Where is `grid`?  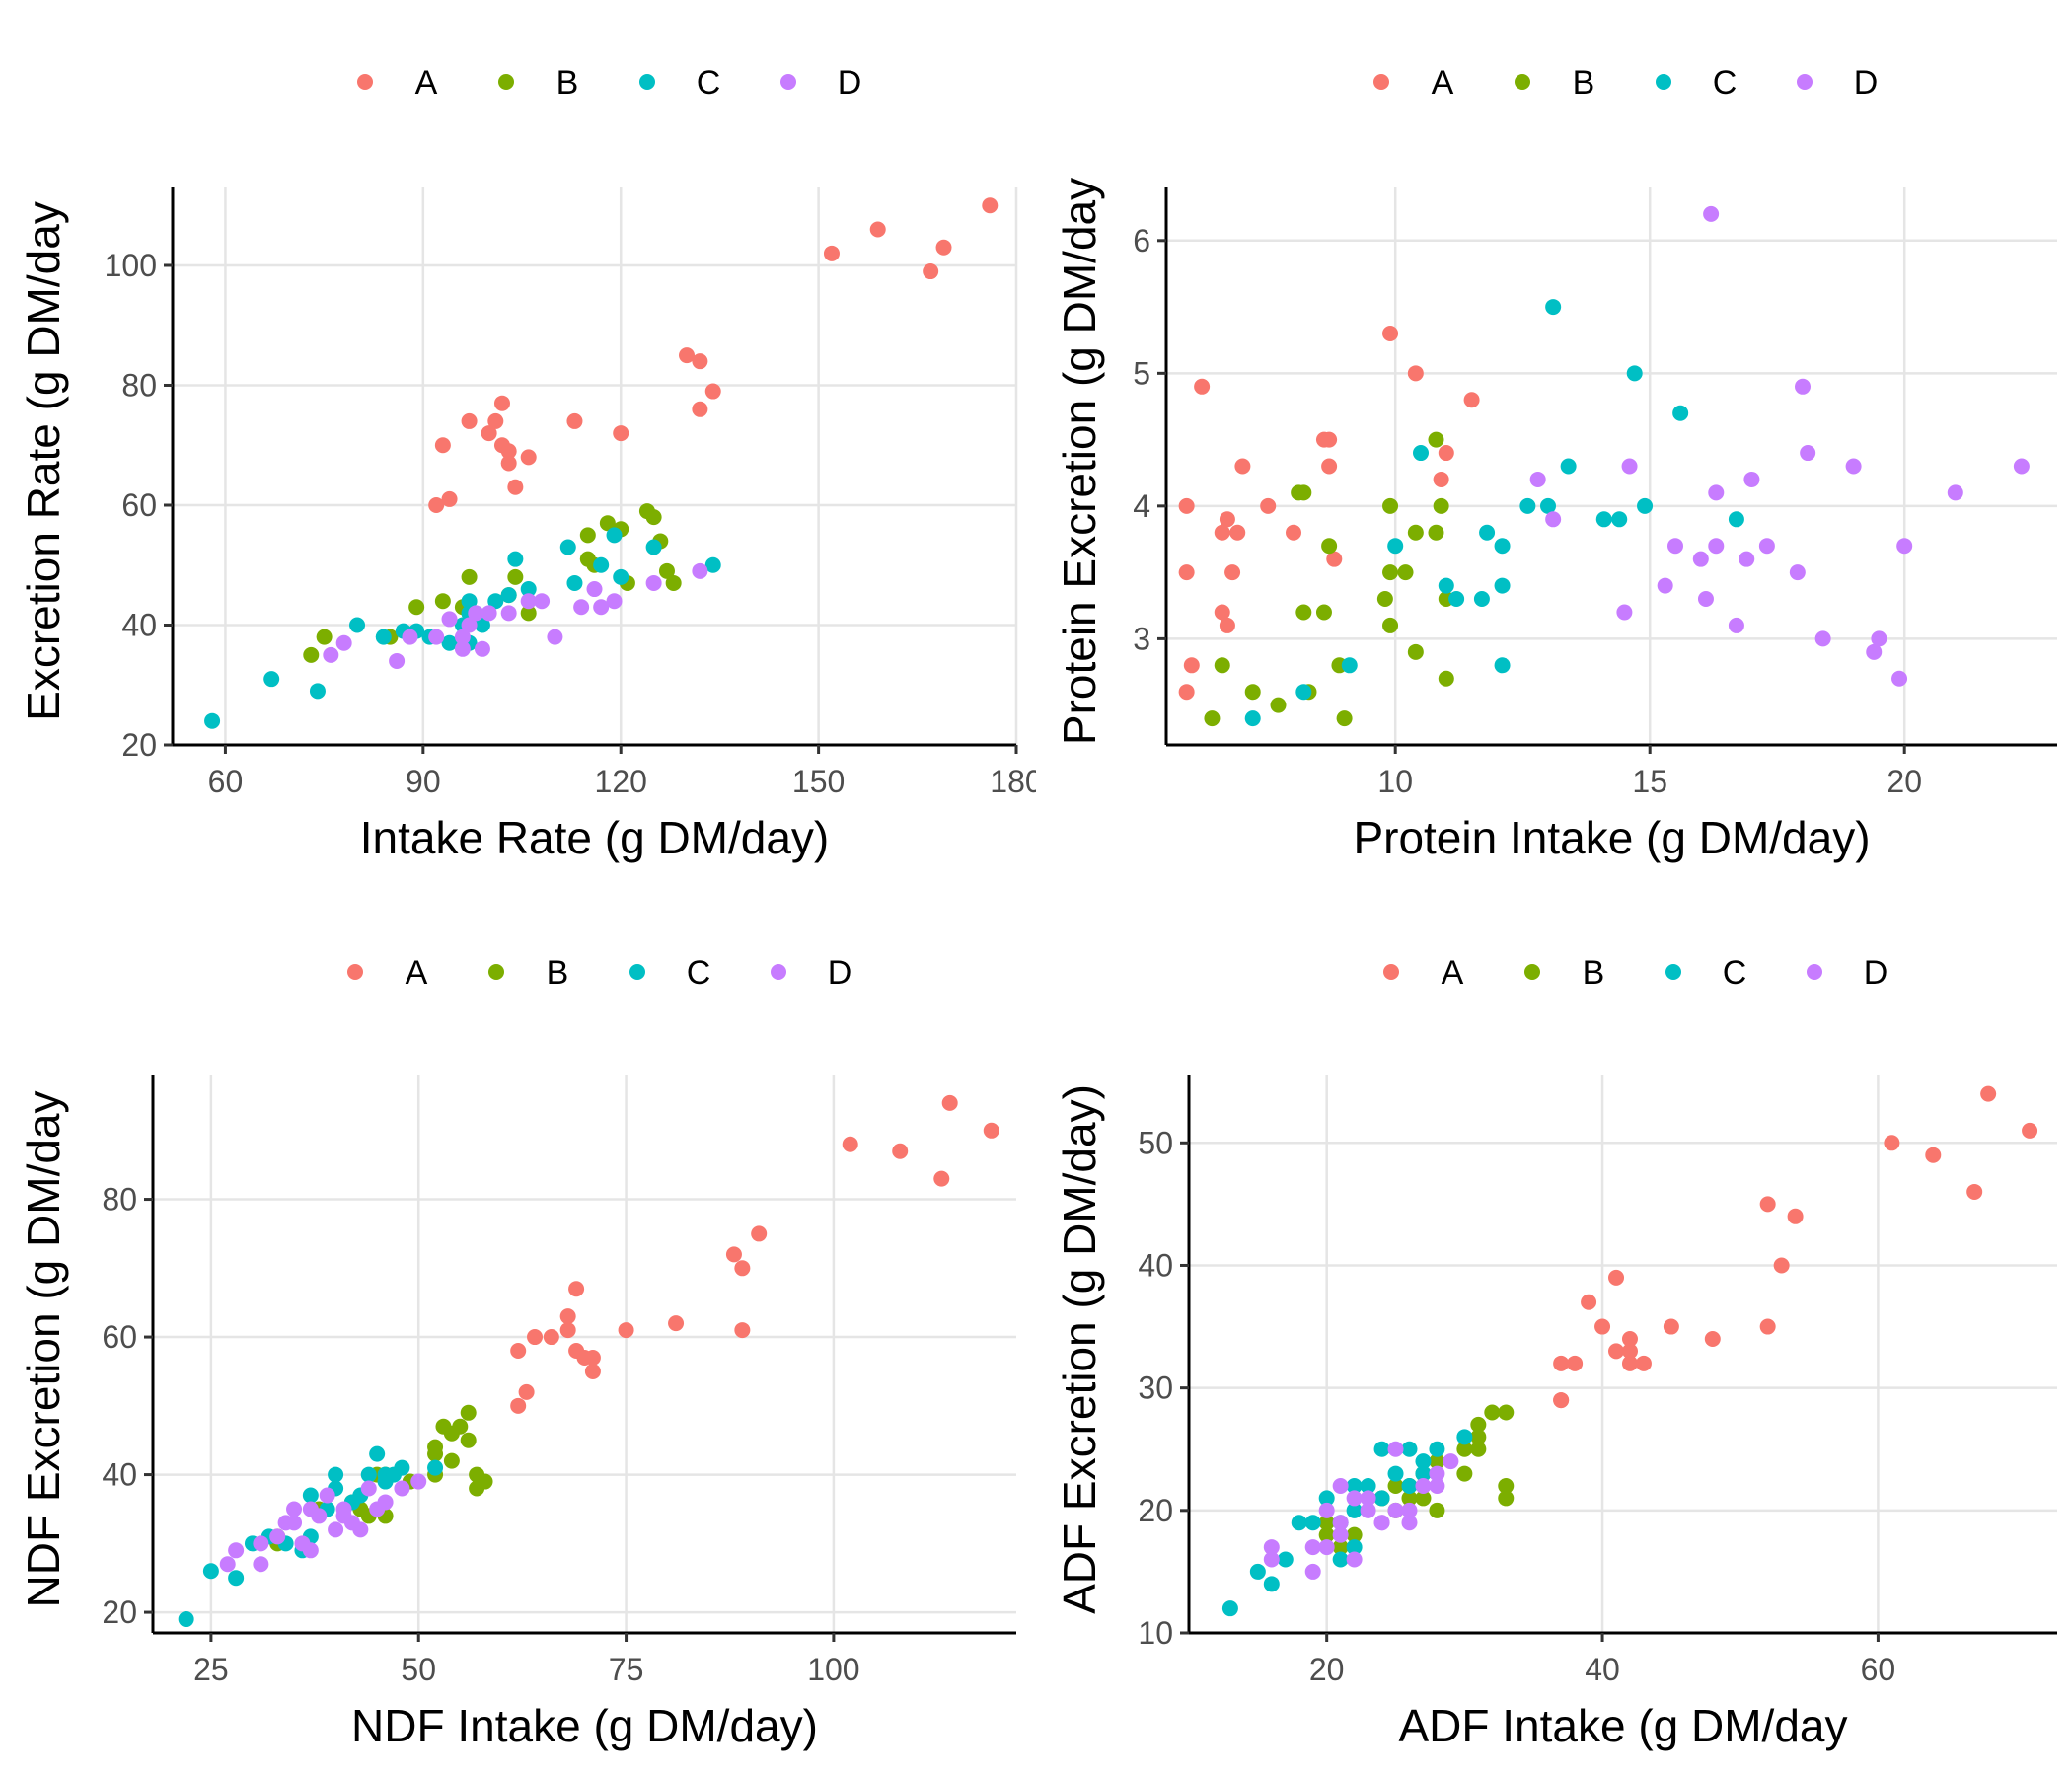 grid is located at coordinates (595, 467).